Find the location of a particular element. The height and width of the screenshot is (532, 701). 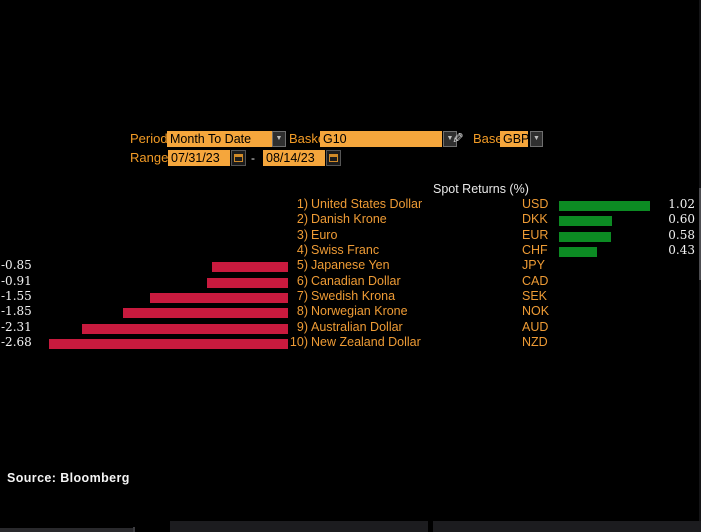

currency-name: Danish Krone is located at coordinates (349, 219).